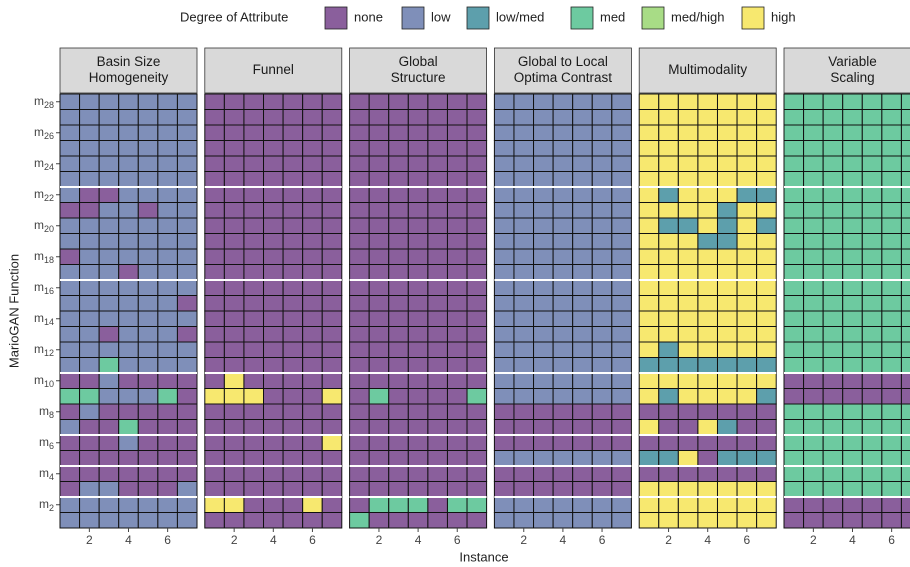 The height and width of the screenshot is (567, 910). Describe the element at coordinates (813, 540) in the screenshot. I see `x-tick-label: 2` at that location.